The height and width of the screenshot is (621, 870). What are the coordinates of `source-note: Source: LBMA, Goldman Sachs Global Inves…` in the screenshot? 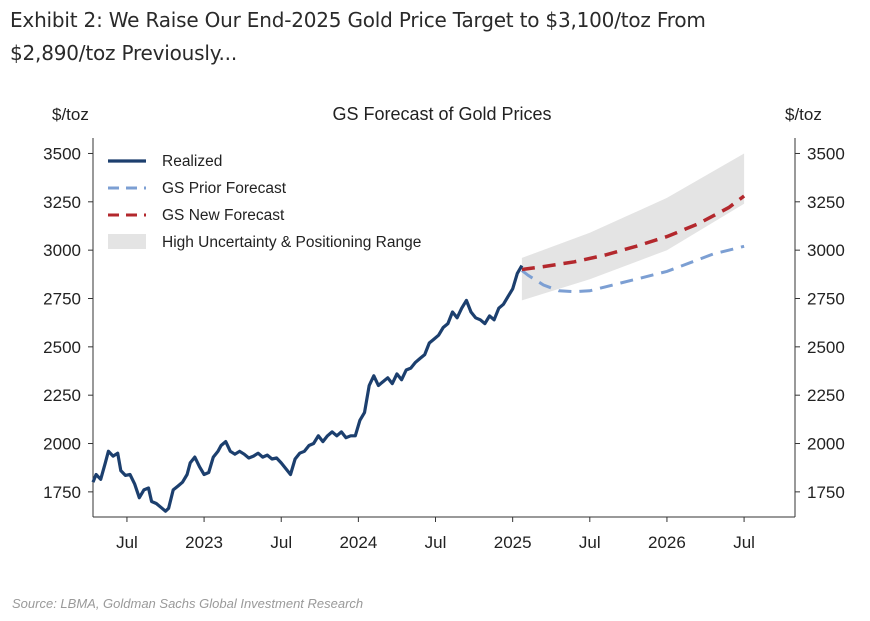 It's located at (188, 603).